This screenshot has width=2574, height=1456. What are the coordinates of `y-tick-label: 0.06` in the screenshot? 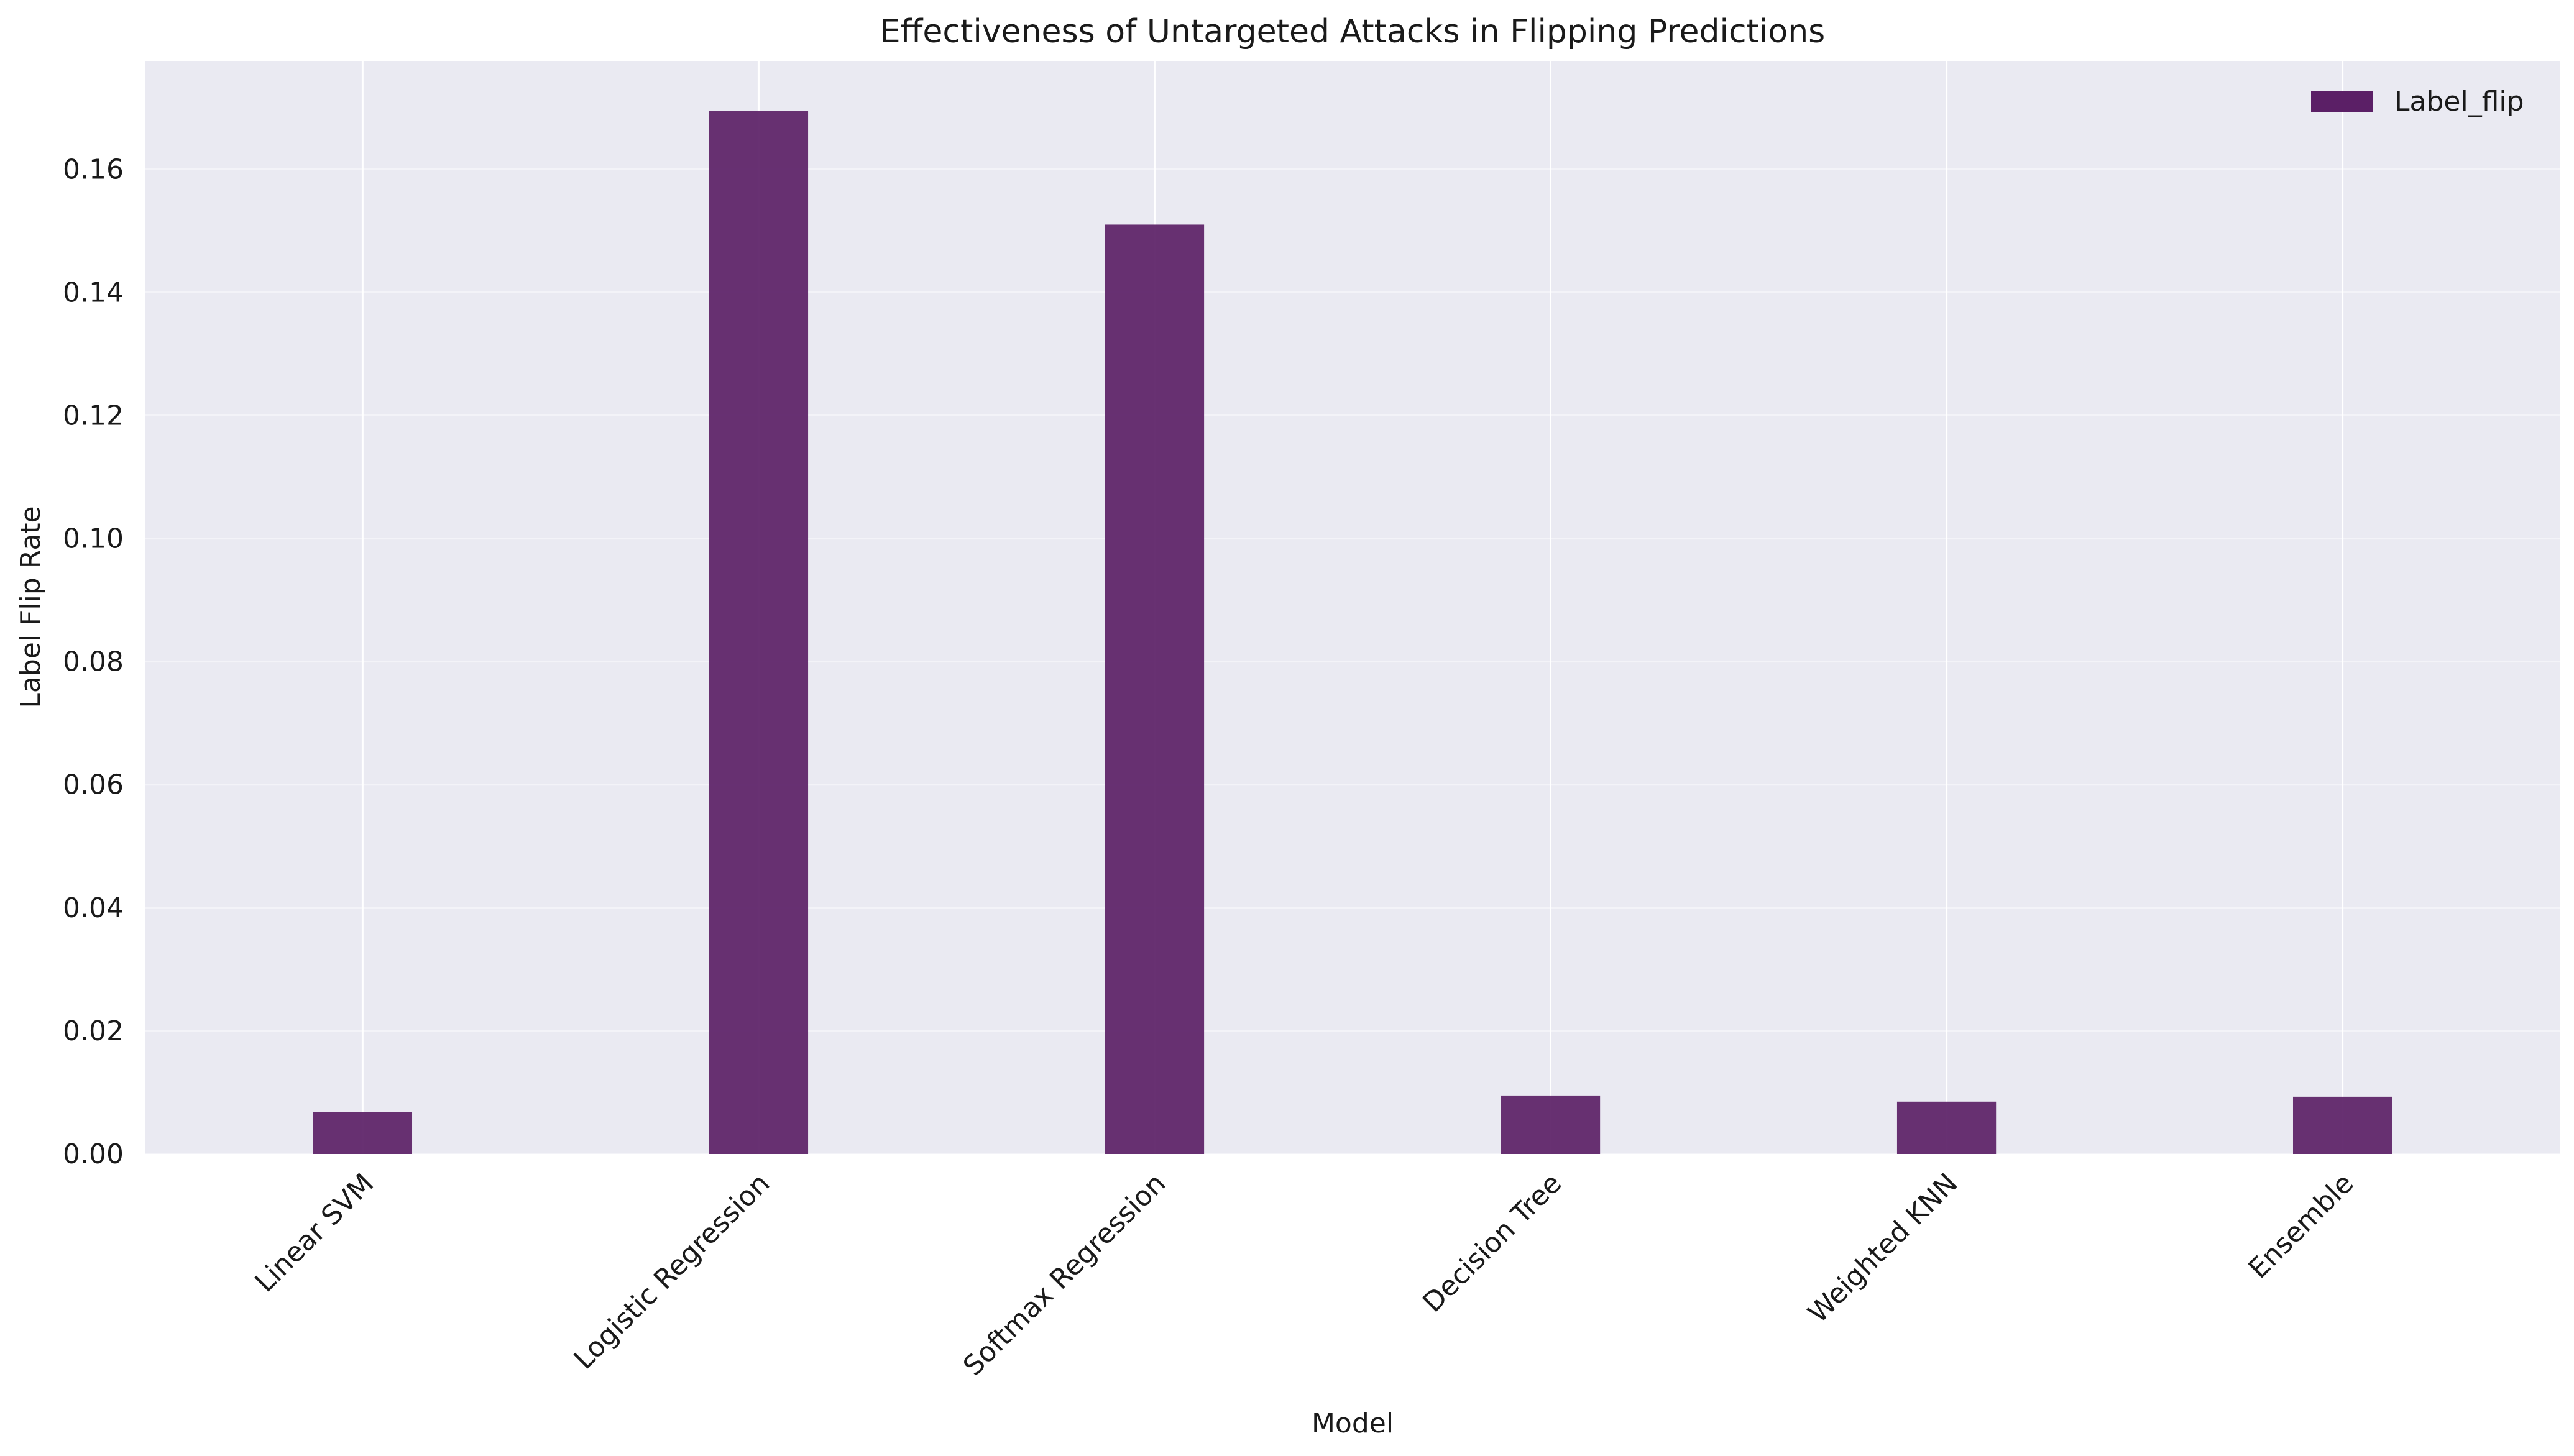 It's located at (94, 785).